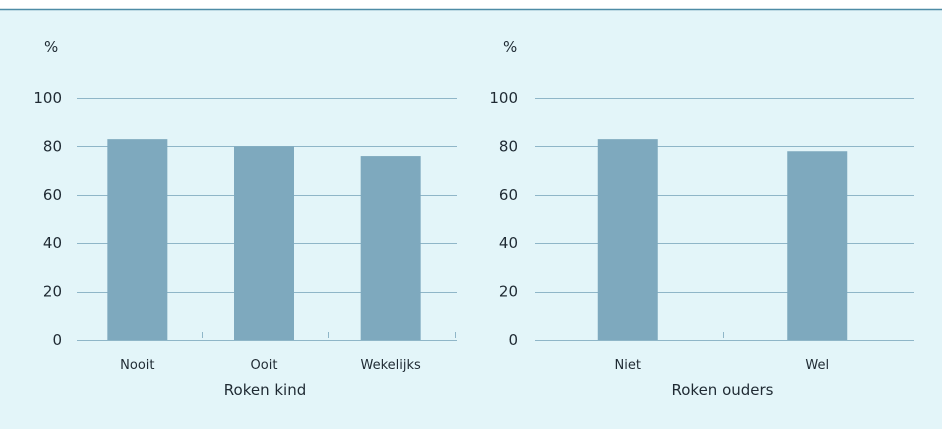  Describe the element at coordinates (391, 365) in the screenshot. I see `category-label-wekelijks: Wekelijks` at that location.